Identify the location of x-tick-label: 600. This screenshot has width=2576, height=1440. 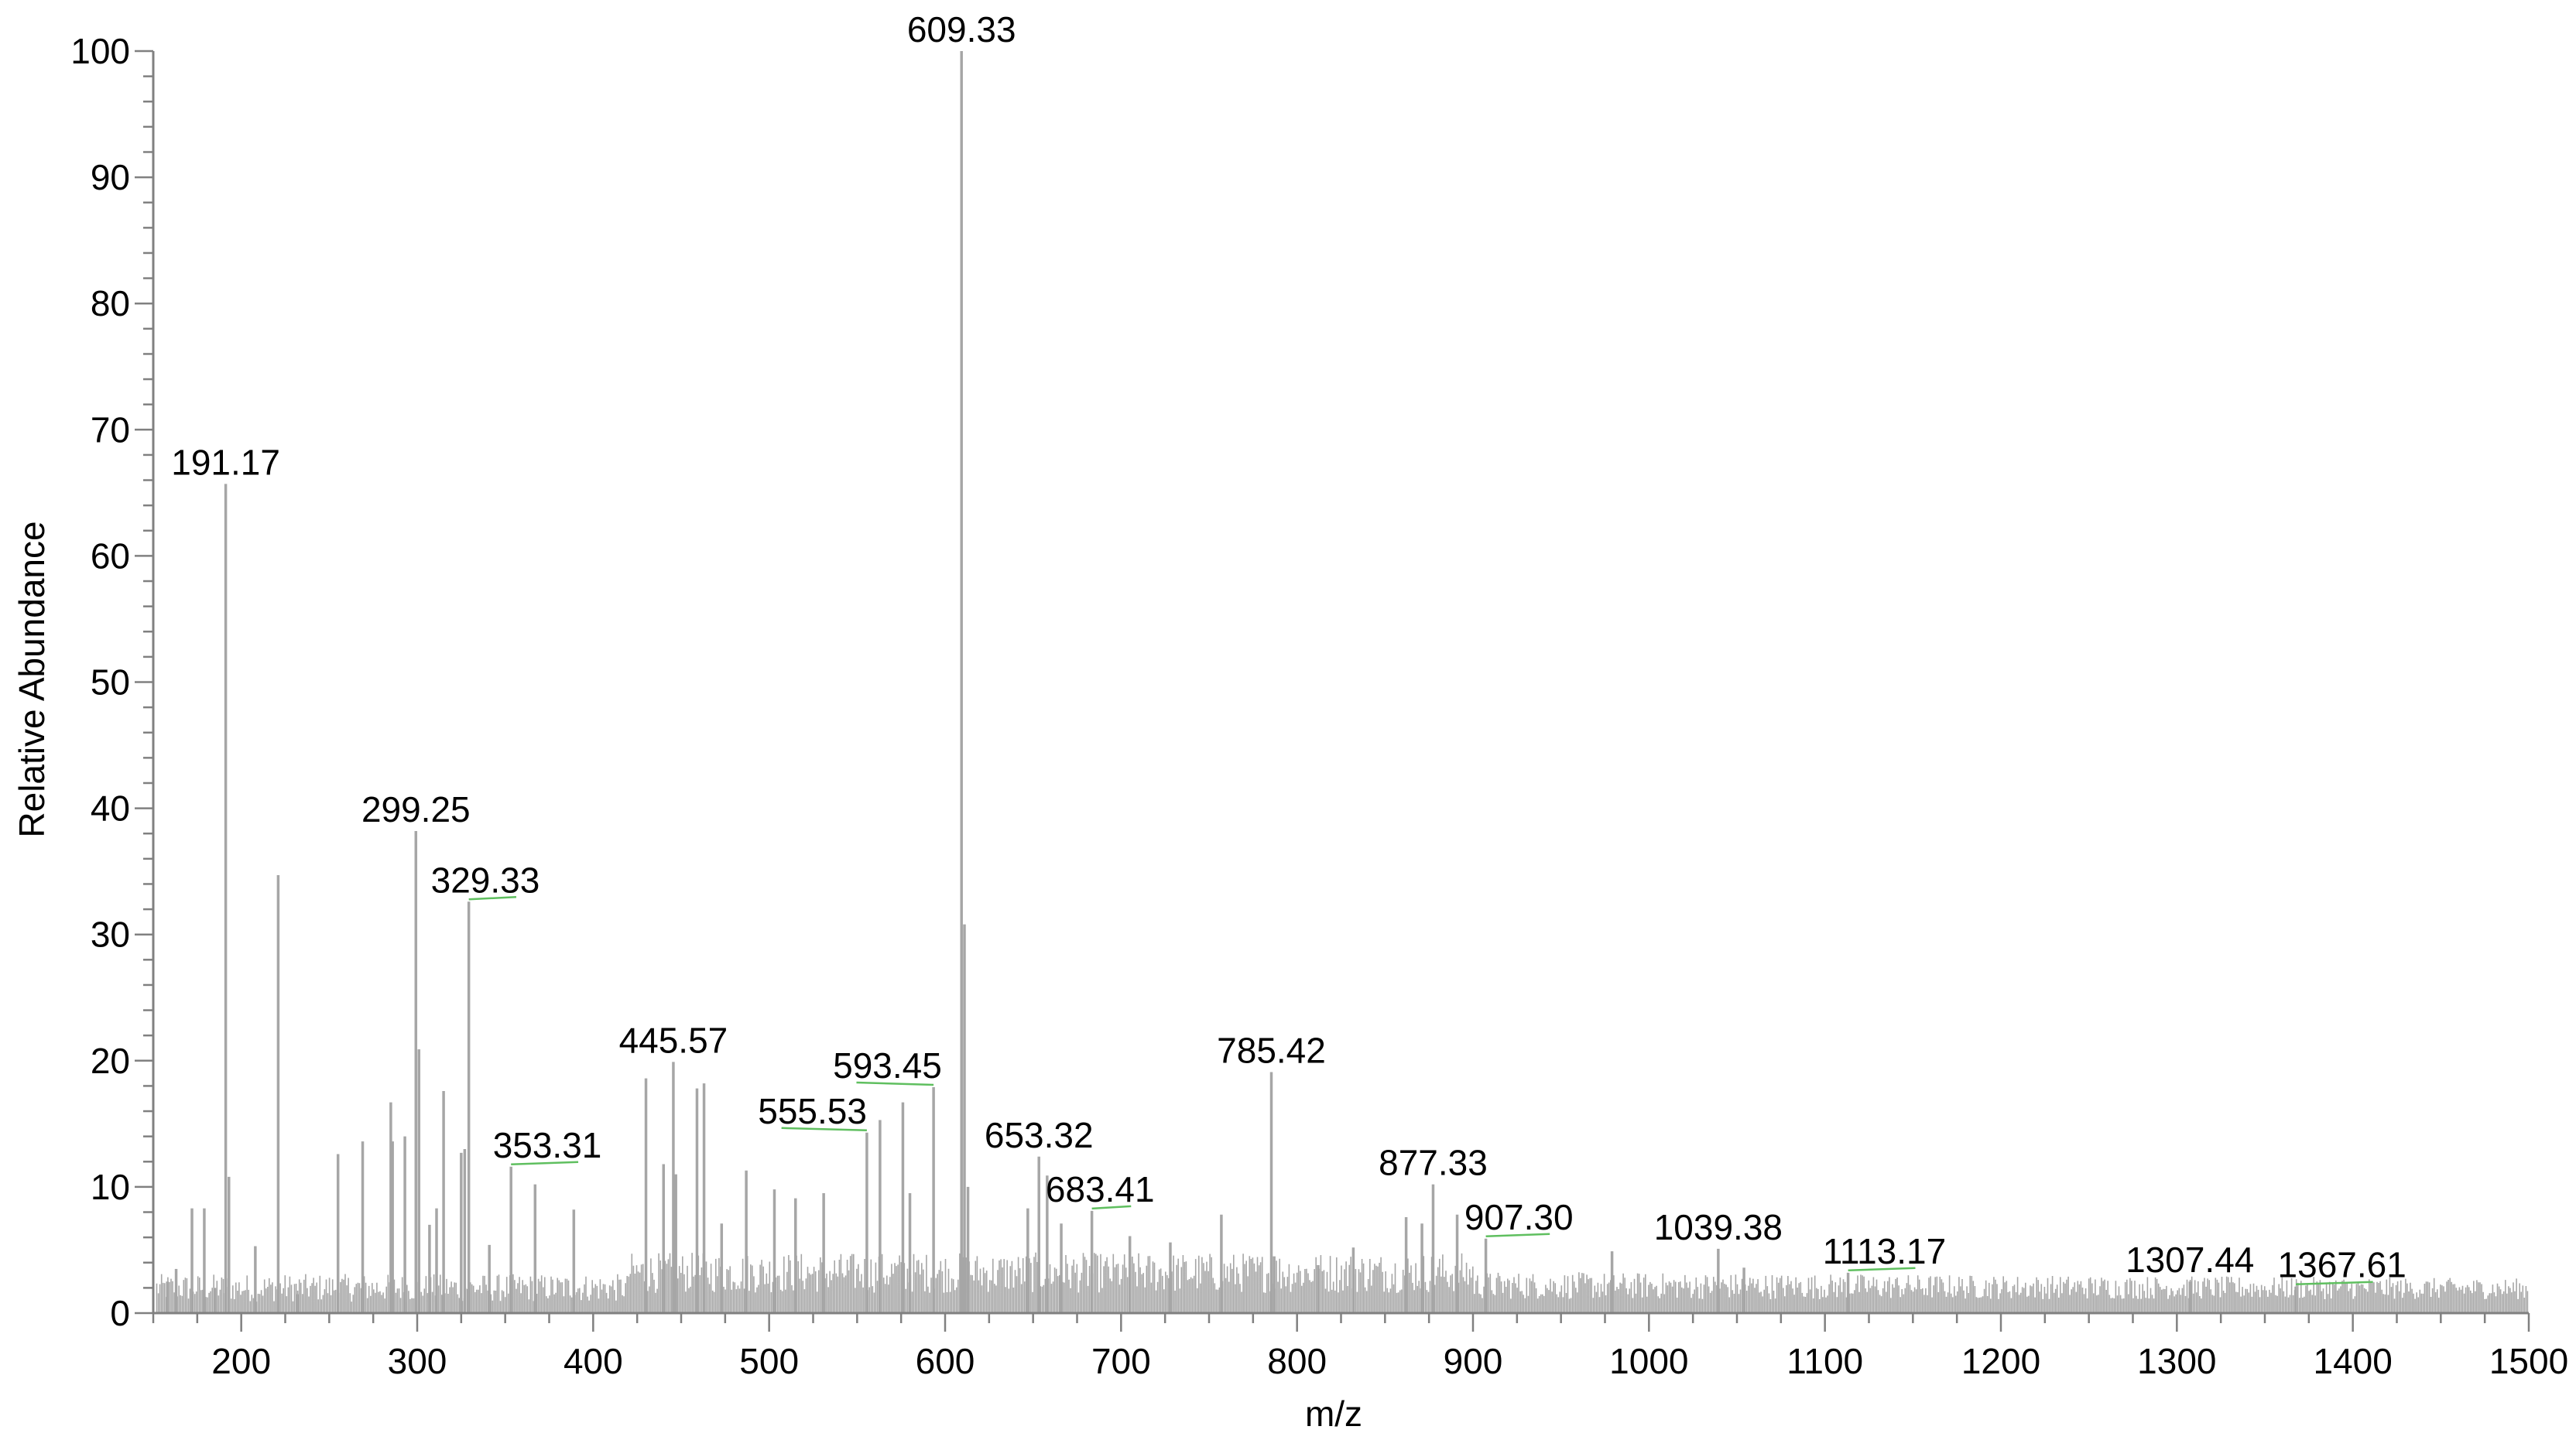
(945, 1361).